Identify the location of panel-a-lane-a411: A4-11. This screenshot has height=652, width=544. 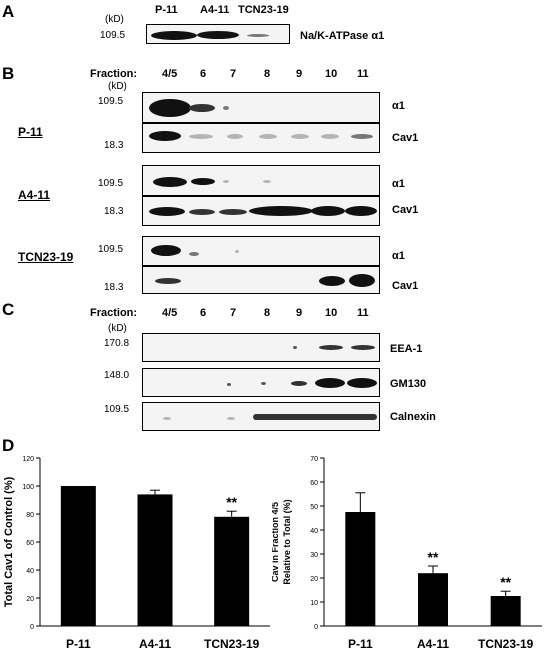
(215, 10).